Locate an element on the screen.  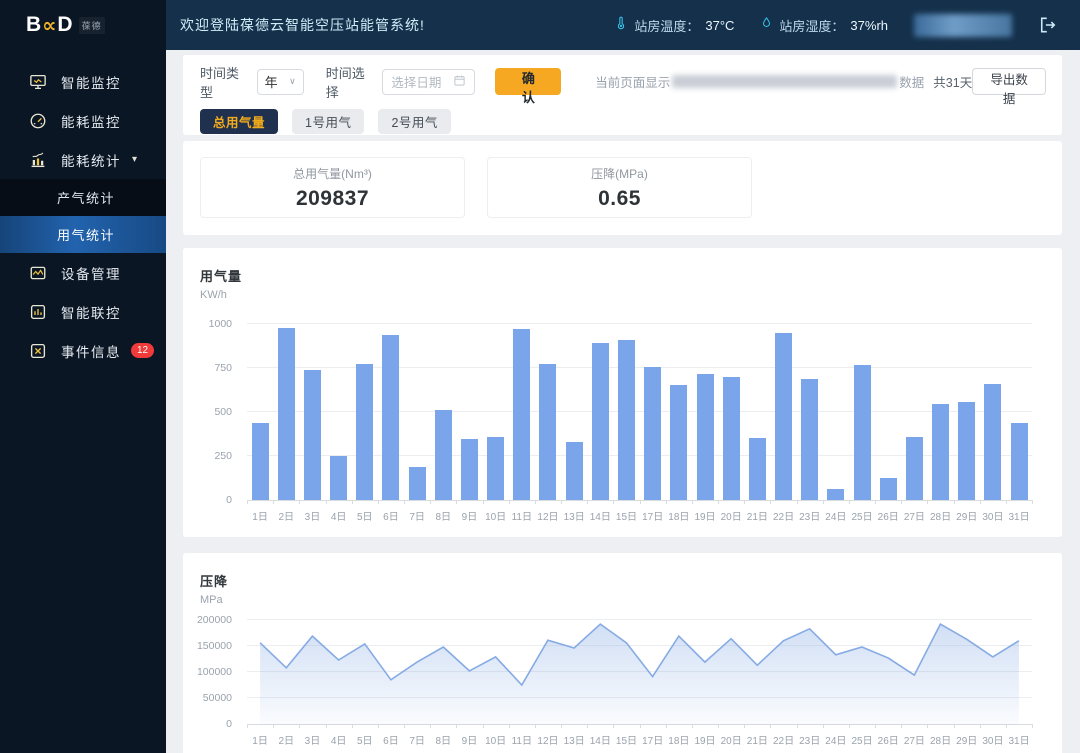
user-account-blurred is located at coordinates (963, 25).